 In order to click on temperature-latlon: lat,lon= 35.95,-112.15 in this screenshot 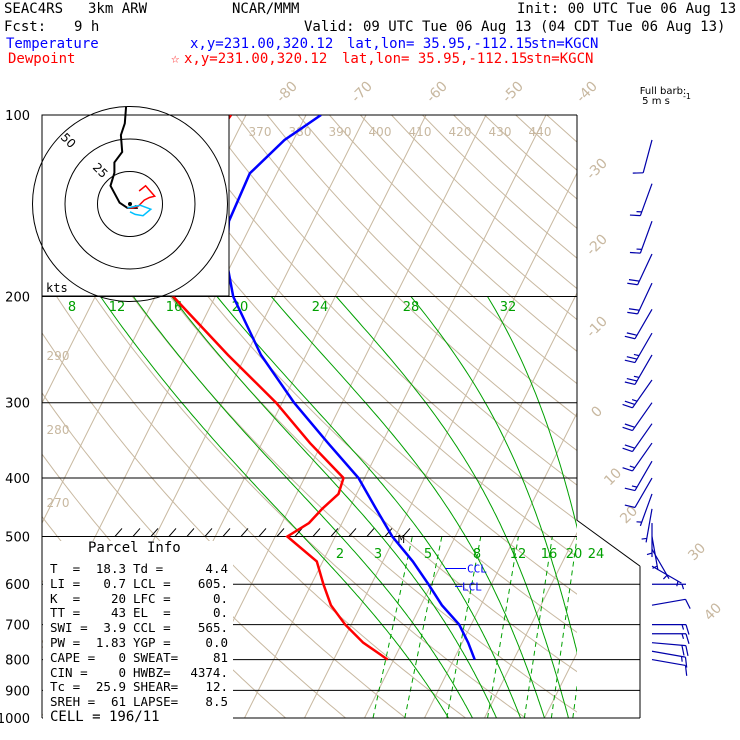, I will do `click(440, 44)`.